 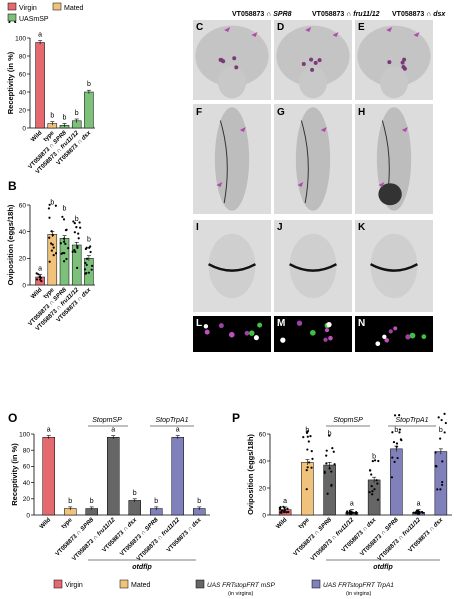 I want to click on neurite, so click(x=304, y=162).